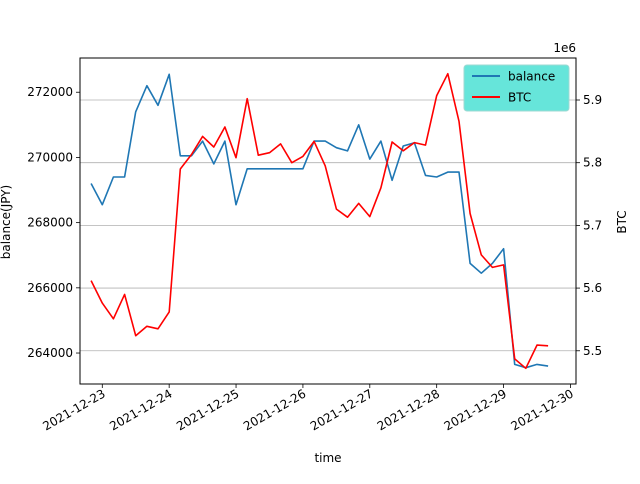  What do you see at coordinates (592, 351) in the screenshot?
I see `y-right-tick-label-0: 5.5` at bounding box center [592, 351].